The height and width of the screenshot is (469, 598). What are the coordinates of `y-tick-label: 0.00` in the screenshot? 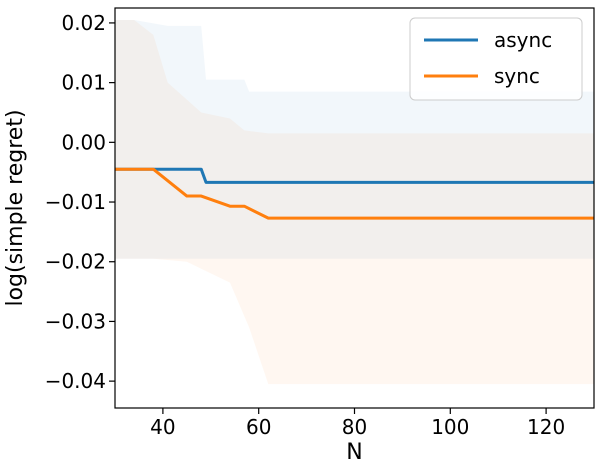 It's located at (83, 142).